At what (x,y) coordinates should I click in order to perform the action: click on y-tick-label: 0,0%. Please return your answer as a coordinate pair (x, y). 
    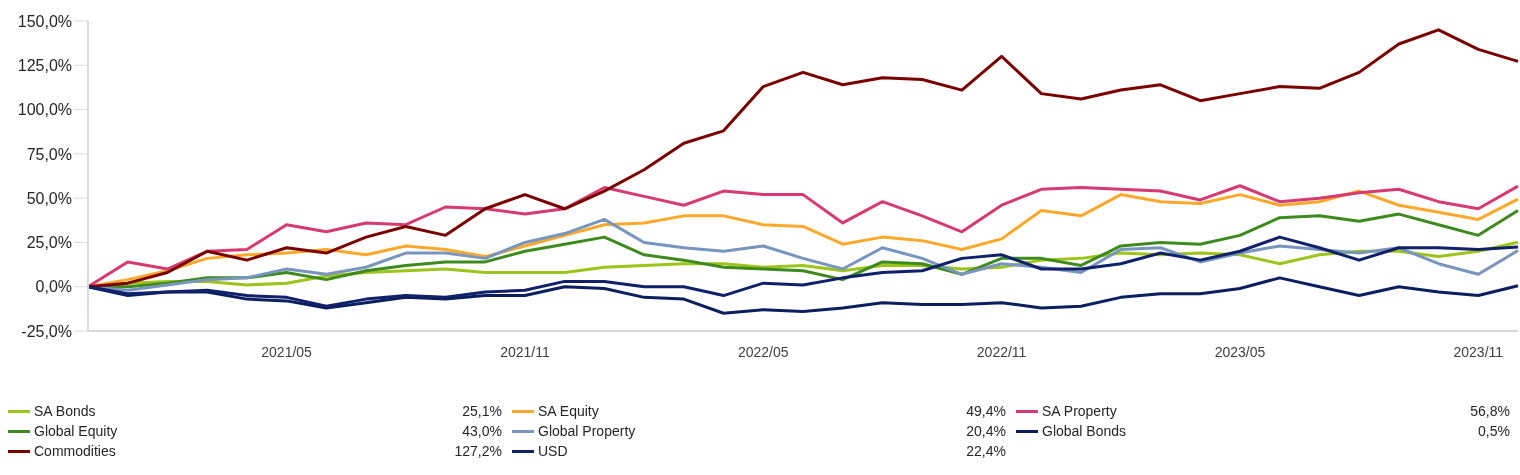
    Looking at the image, I should click on (53, 287).